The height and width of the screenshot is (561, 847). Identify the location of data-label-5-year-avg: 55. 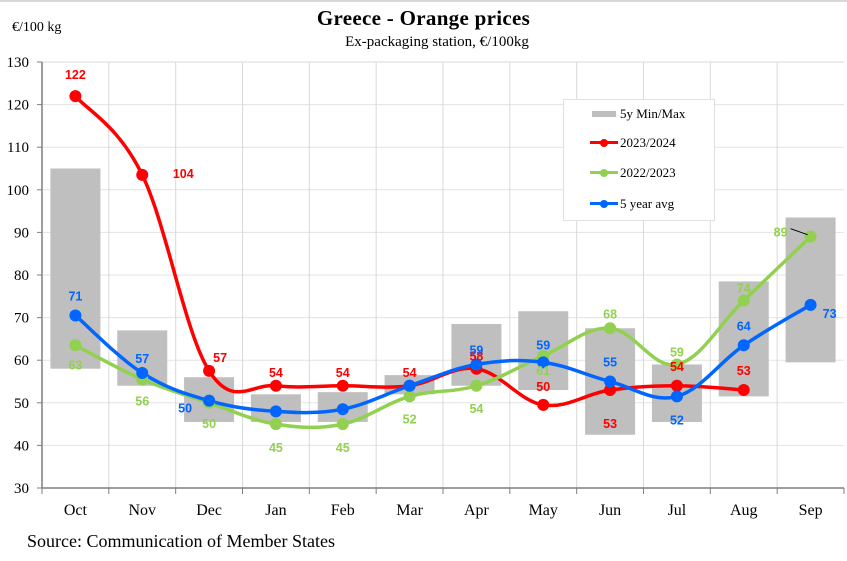
(610, 363).